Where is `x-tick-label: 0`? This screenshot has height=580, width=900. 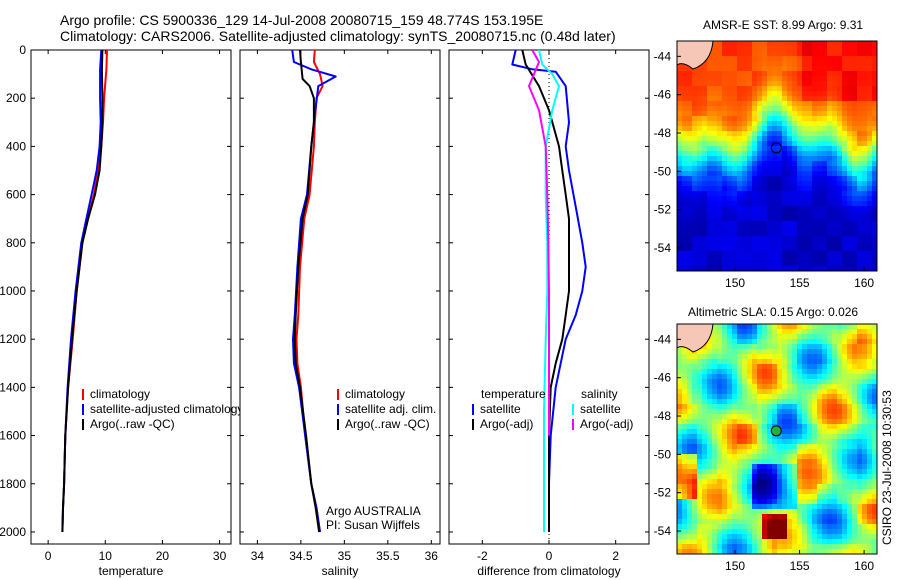 x-tick-label: 0 is located at coordinates (48, 556).